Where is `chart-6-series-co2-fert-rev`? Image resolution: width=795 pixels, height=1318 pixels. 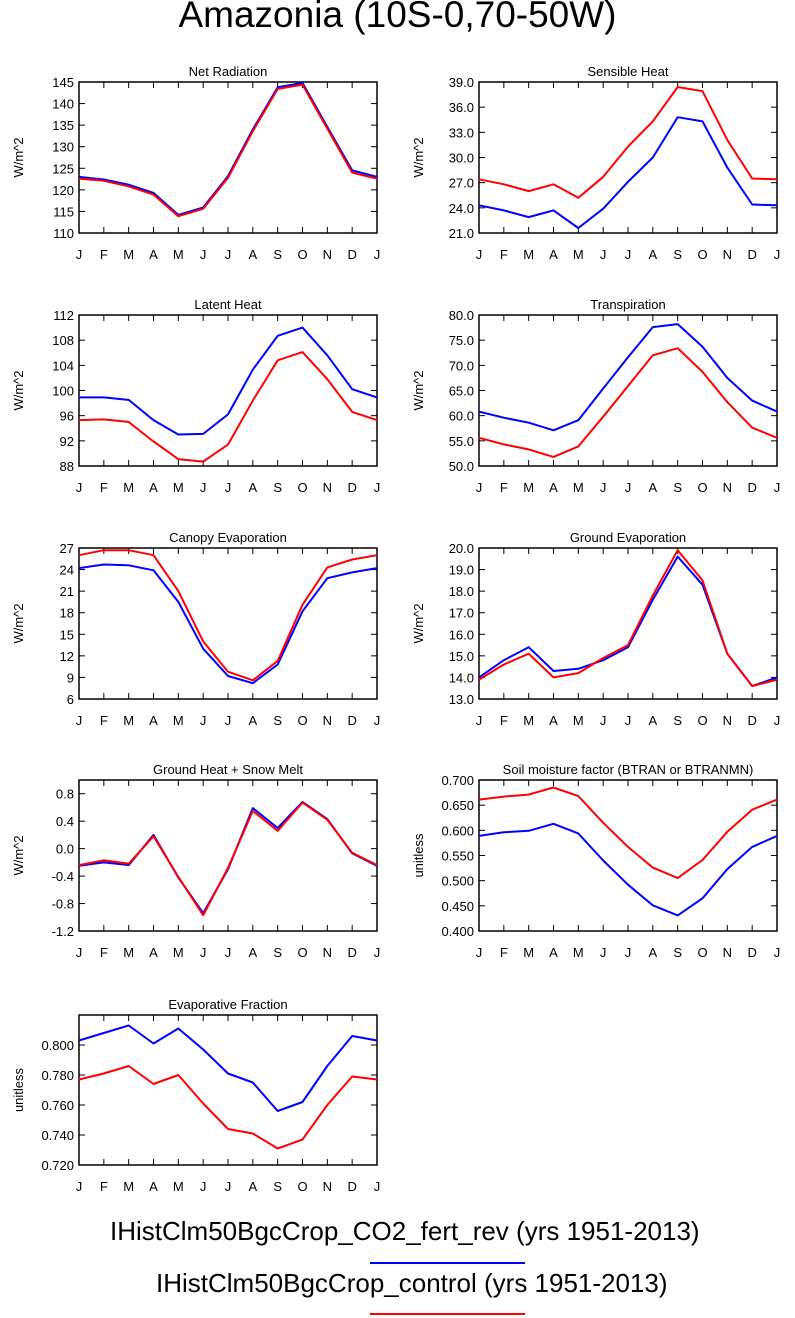
chart-6-series-co2-fert-rev is located at coordinates (628, 621).